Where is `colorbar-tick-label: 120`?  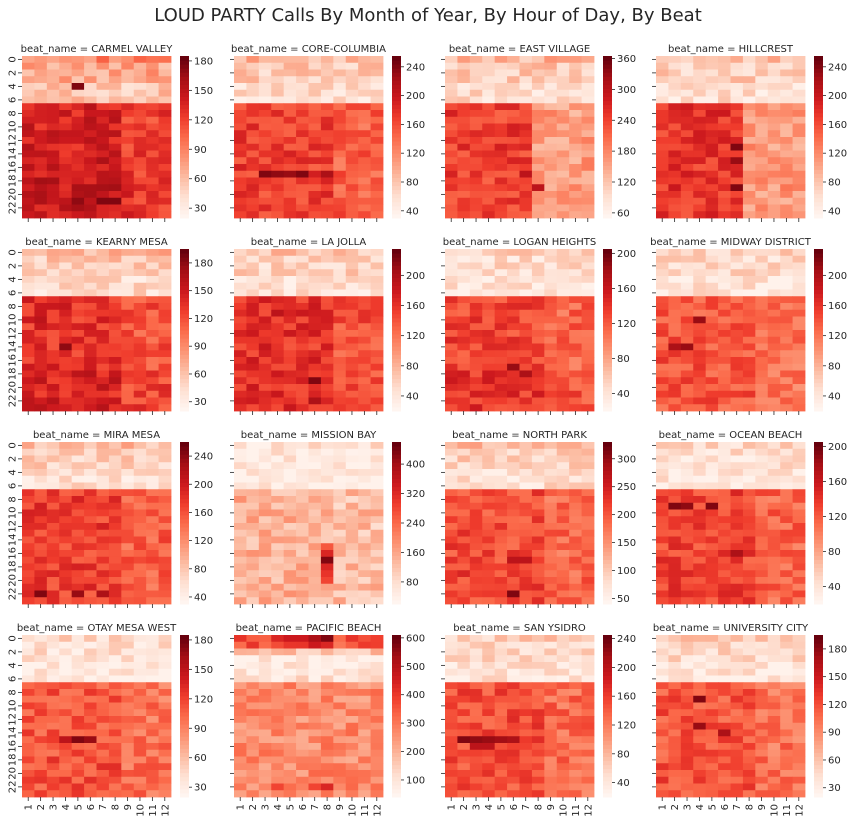
colorbar-tick-label: 120 is located at coordinates (203, 120).